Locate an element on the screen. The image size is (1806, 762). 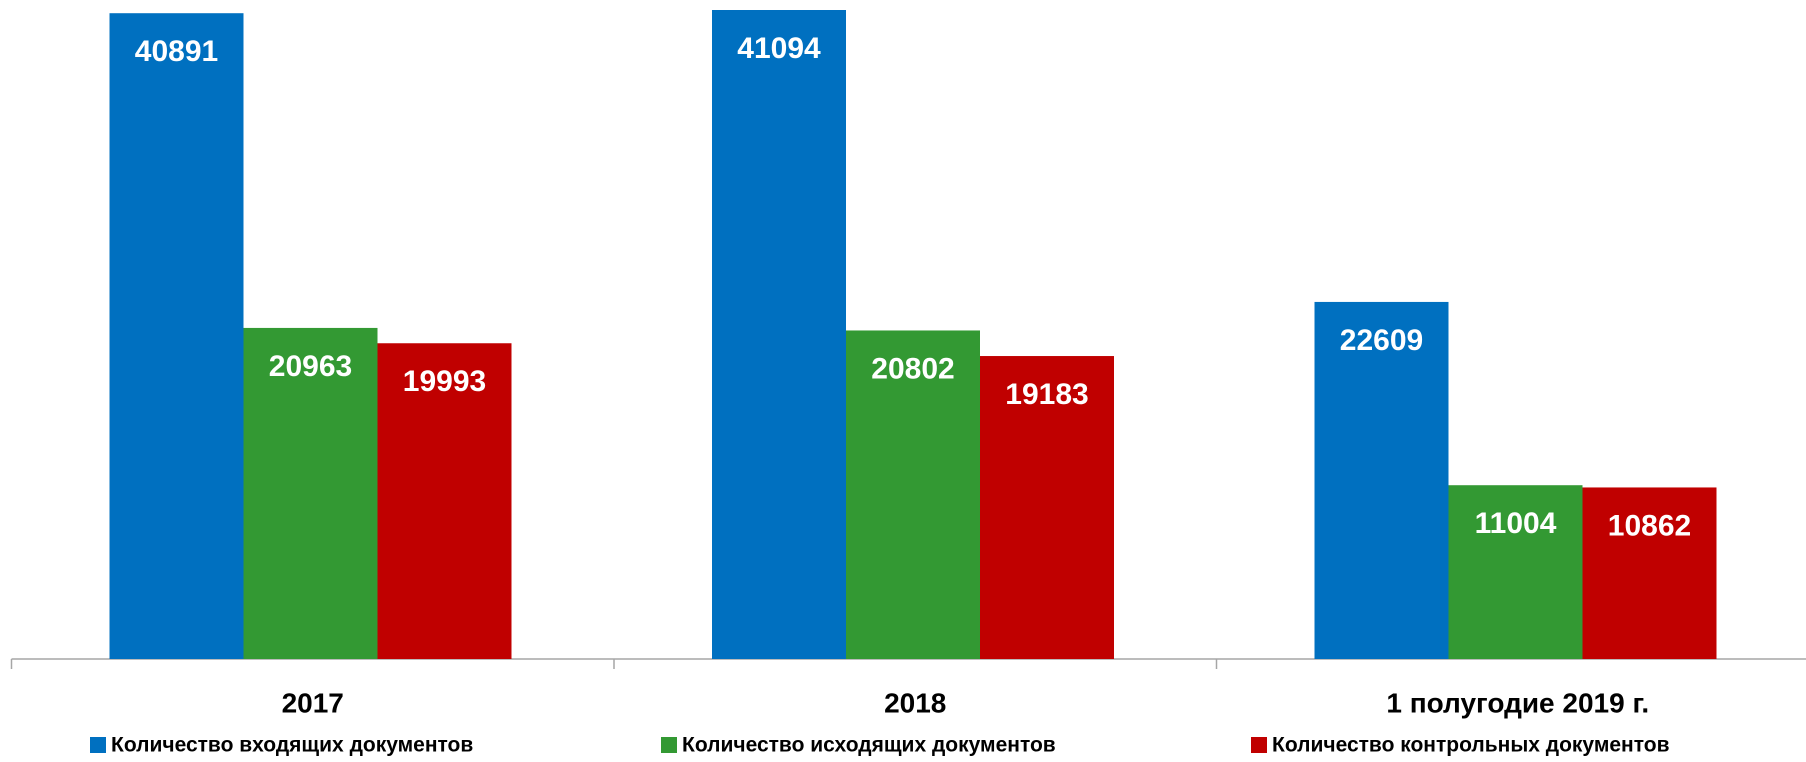
data-label: 41094 is located at coordinates (779, 48).